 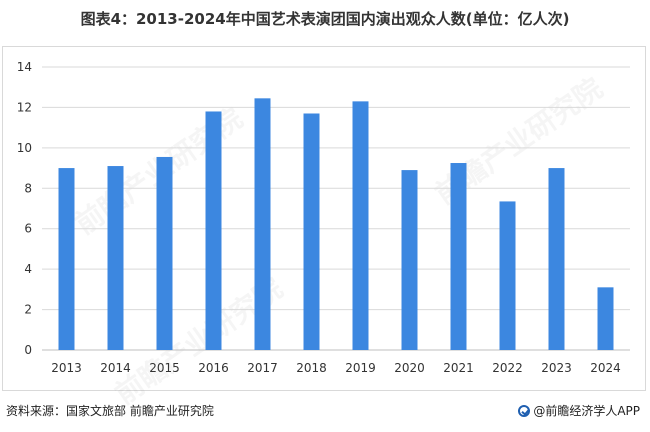 I want to click on brand-logo-icon, so click(x=524, y=410).